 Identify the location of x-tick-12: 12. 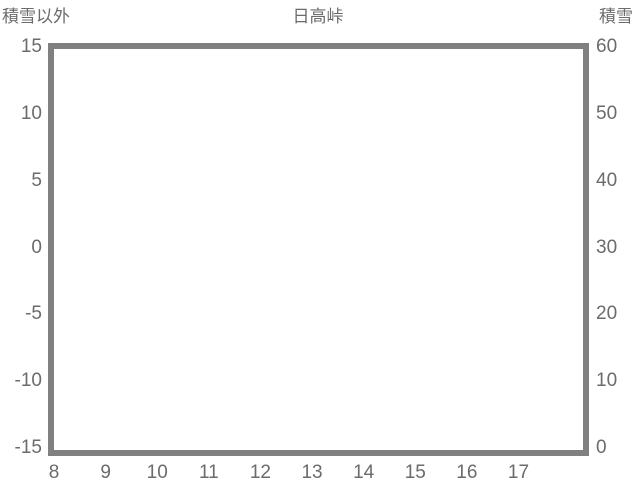
(260, 472).